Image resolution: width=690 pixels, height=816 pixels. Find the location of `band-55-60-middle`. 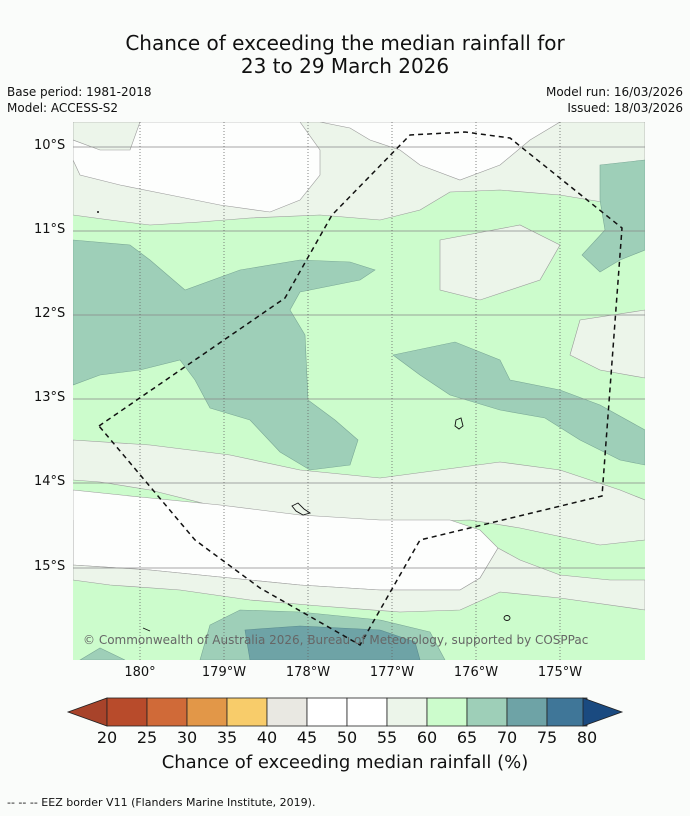

band-55-60-middle is located at coordinates (359, 492).